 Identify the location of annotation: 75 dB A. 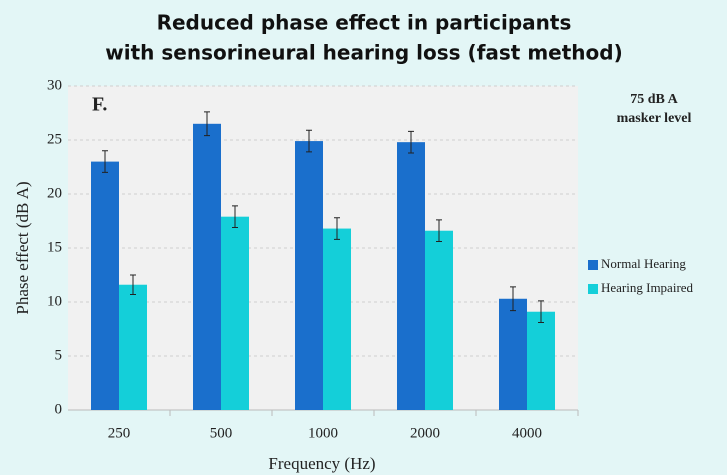
(654, 99).